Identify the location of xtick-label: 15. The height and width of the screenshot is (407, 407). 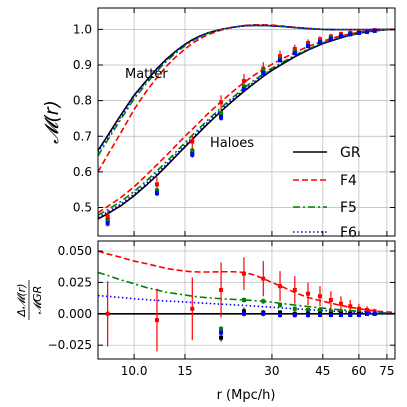
(184, 371).